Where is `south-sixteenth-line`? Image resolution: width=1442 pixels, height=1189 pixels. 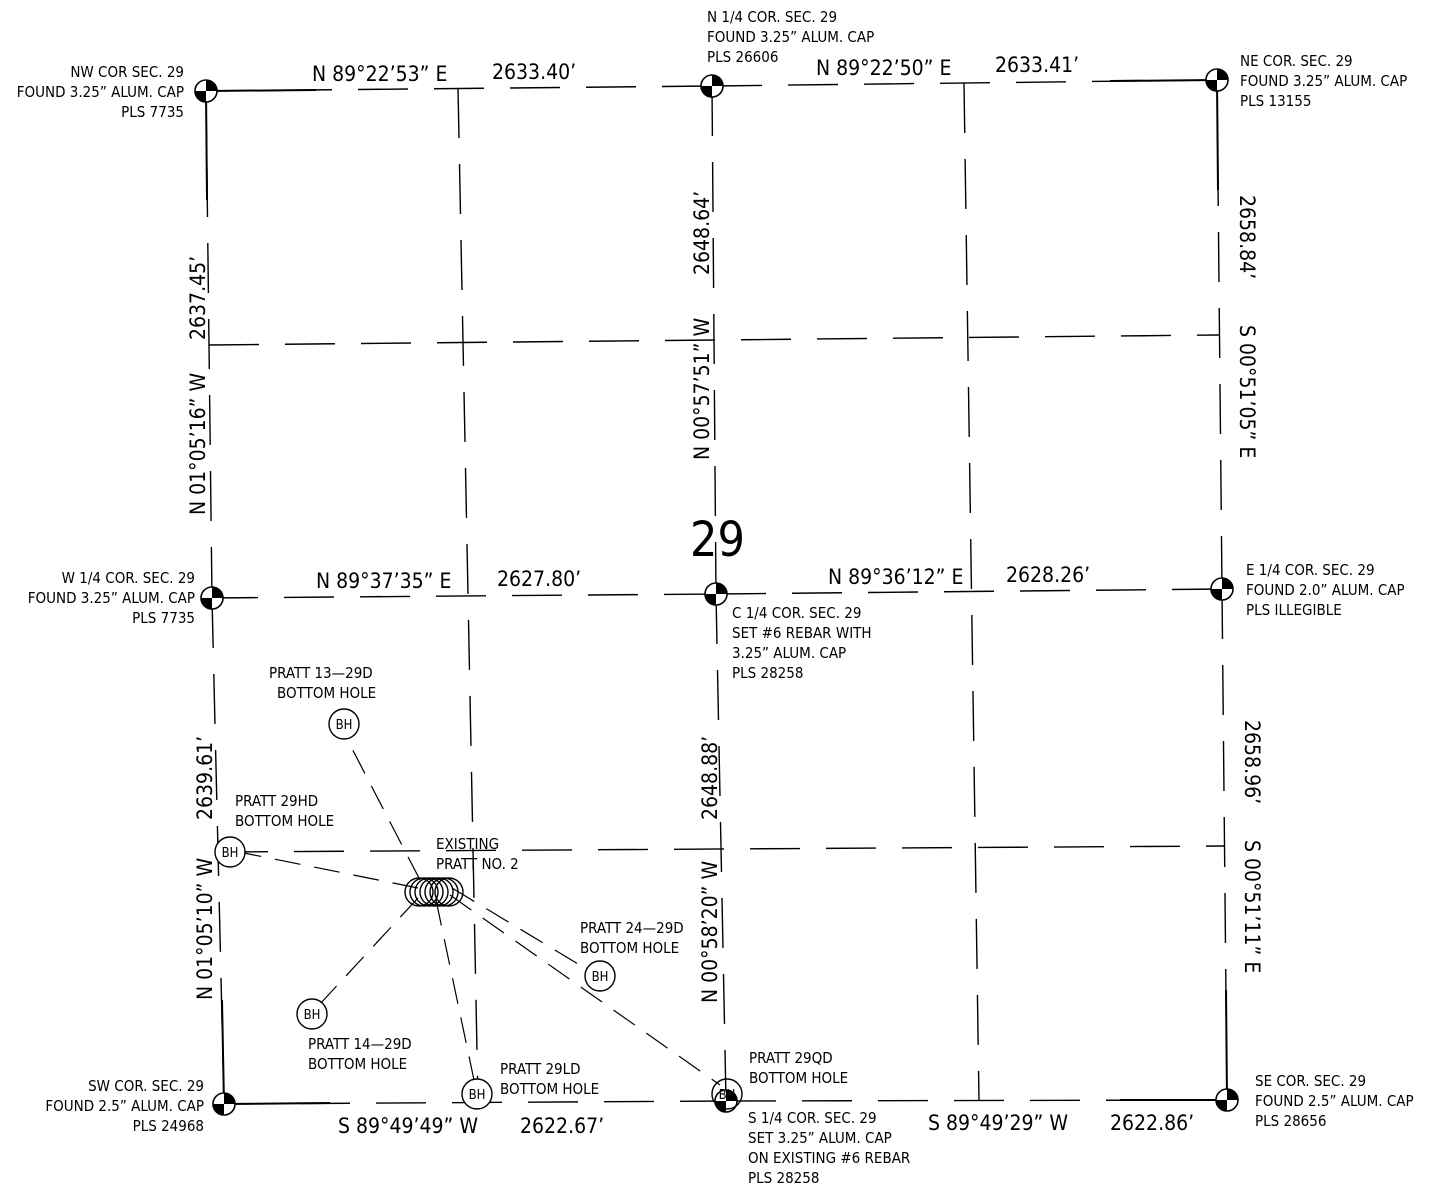 south-sixteenth-line is located at coordinates (721, 849).